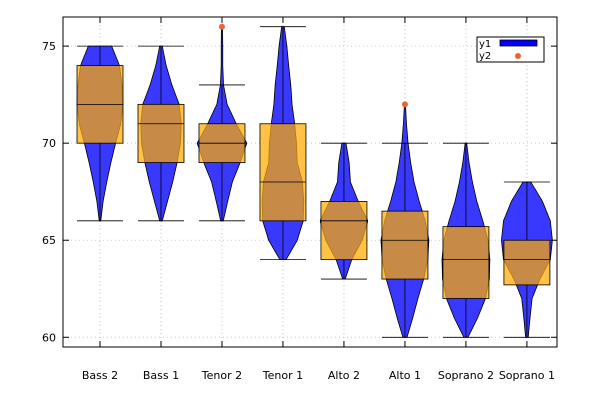 Image resolution: width=600 pixels, height=400 pixels. I want to click on y-tick-label-75: 75, so click(49, 46).